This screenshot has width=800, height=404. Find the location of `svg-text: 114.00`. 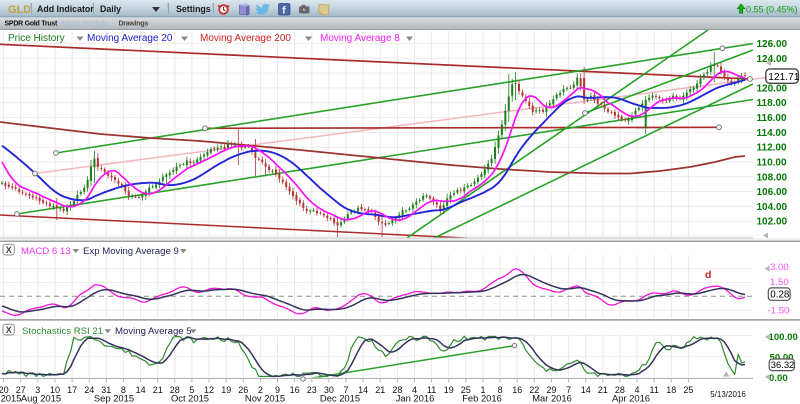

svg-text: 114.00 is located at coordinates (772, 133).